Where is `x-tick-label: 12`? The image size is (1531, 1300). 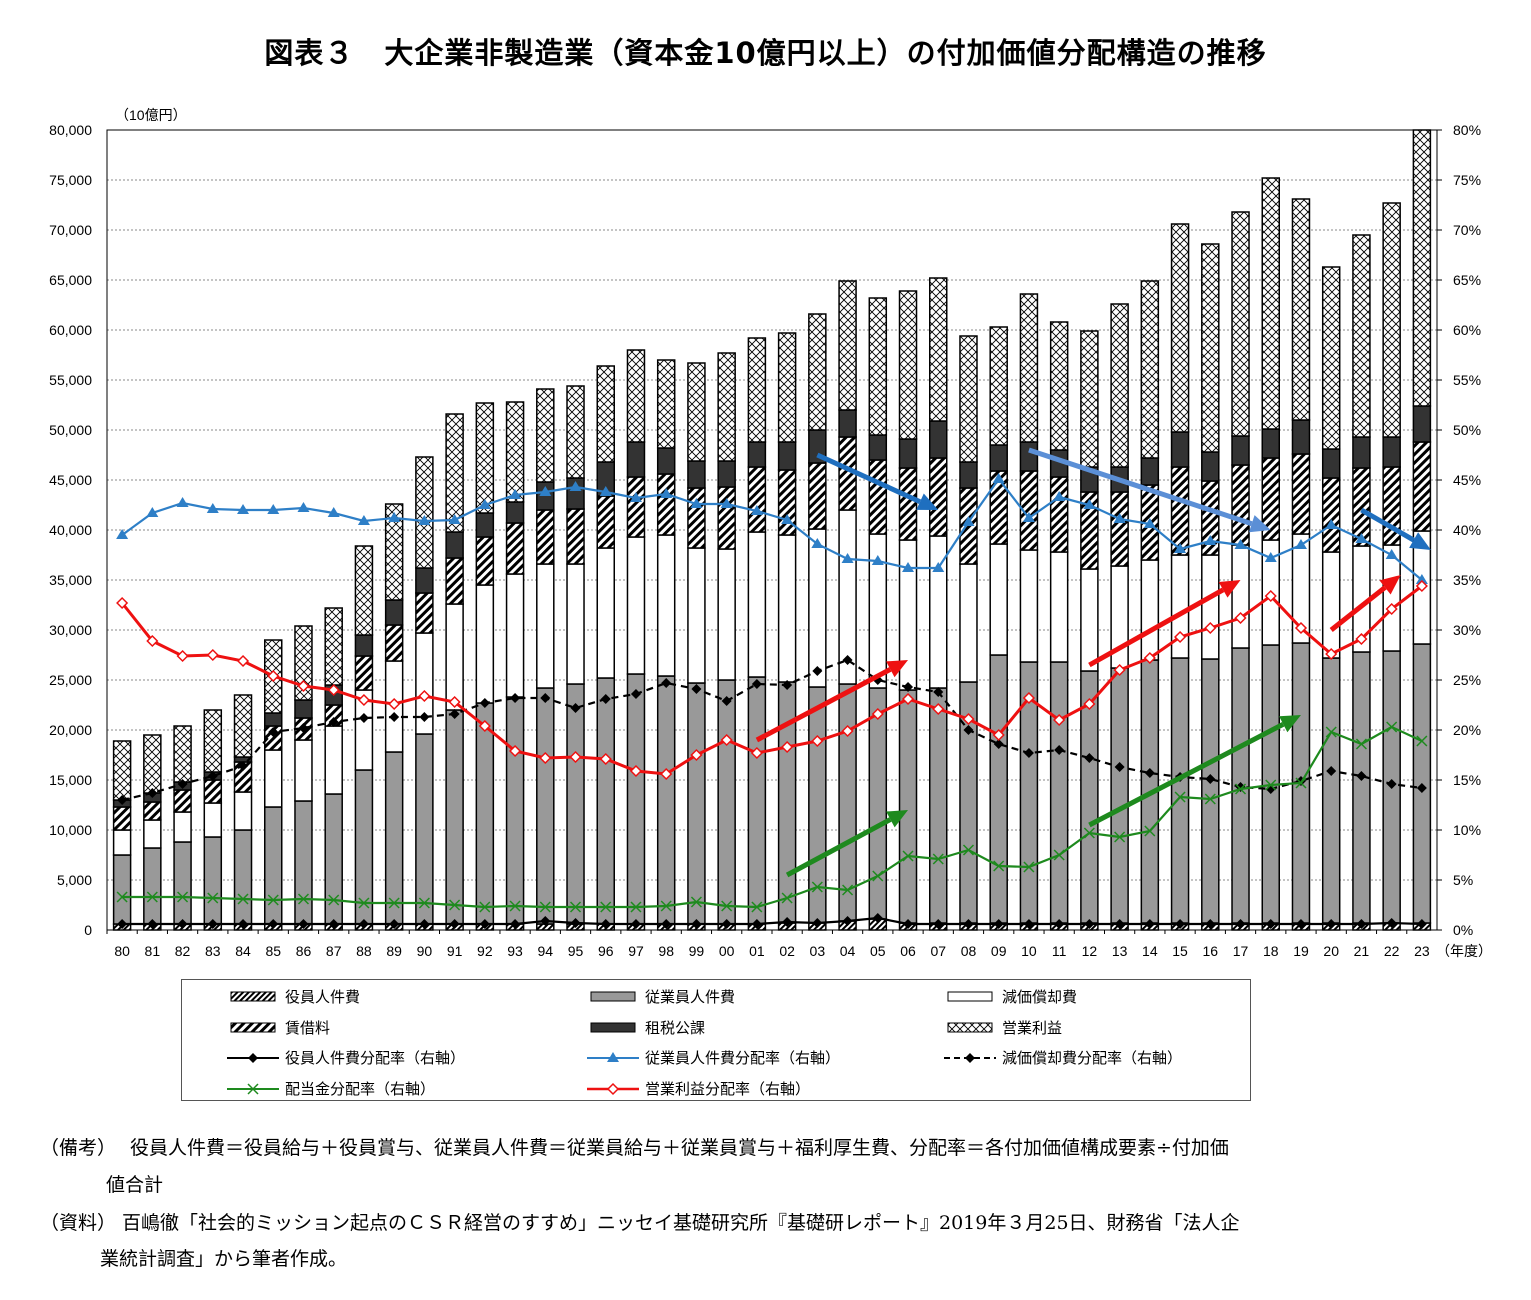 x-tick-label: 12 is located at coordinates (1090, 951).